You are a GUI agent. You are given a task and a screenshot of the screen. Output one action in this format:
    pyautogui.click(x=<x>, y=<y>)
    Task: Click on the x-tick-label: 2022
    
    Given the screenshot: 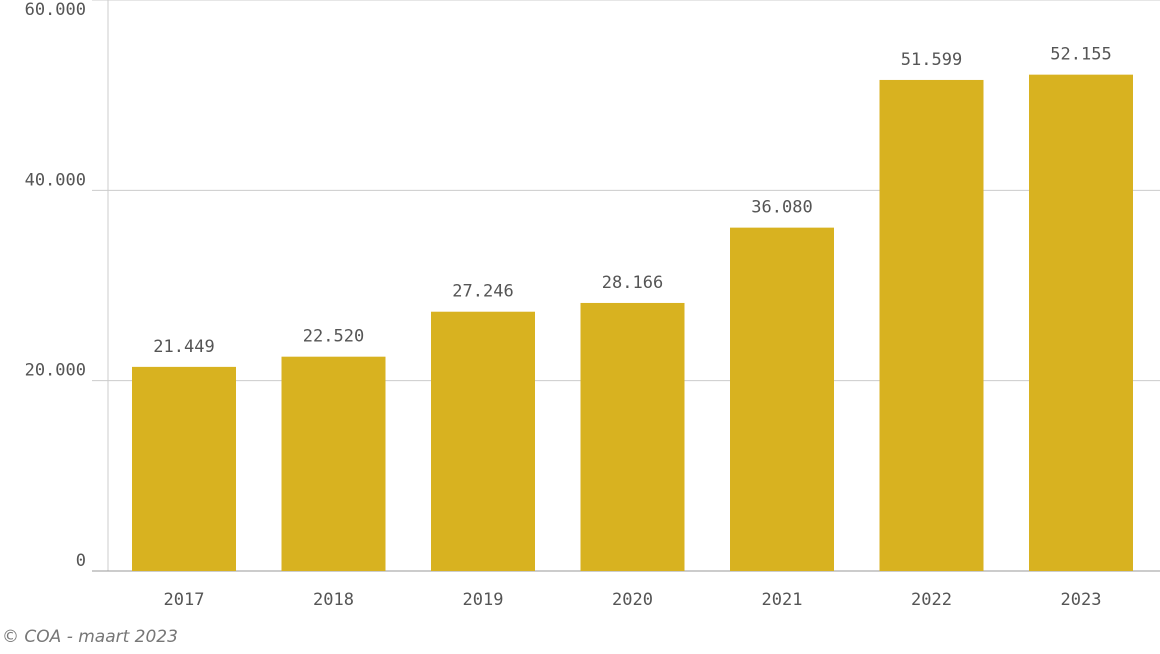 What is the action you would take?
    pyautogui.click(x=931, y=600)
    